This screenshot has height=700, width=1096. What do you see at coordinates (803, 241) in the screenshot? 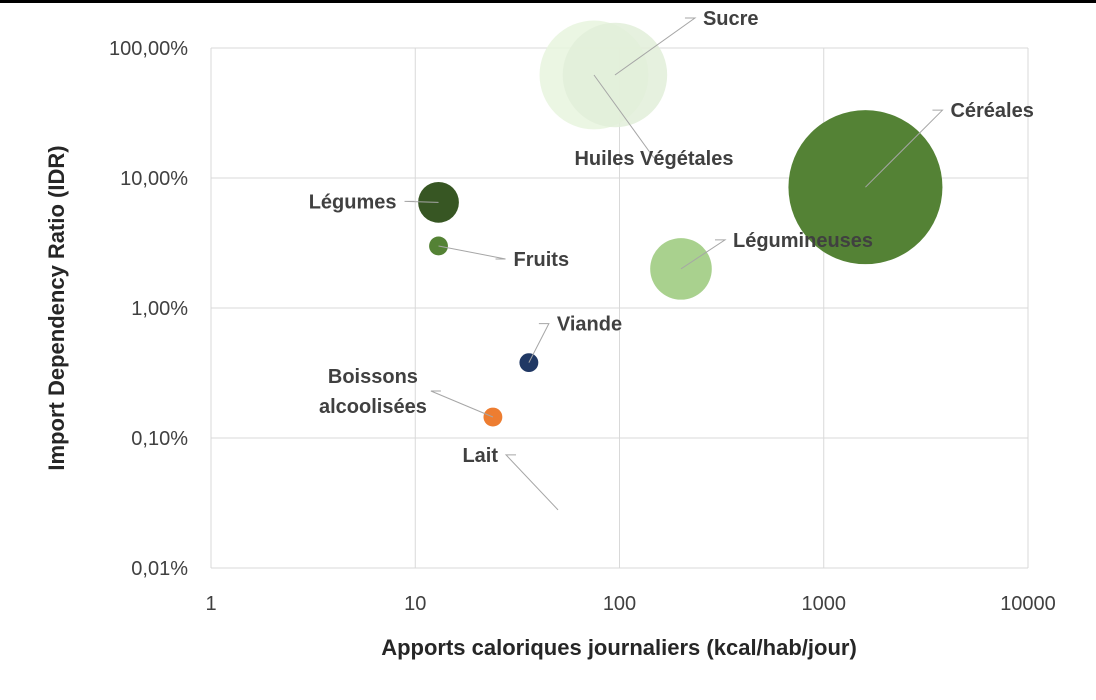
I see `bubble-label: Légumineuses` at bounding box center [803, 241].